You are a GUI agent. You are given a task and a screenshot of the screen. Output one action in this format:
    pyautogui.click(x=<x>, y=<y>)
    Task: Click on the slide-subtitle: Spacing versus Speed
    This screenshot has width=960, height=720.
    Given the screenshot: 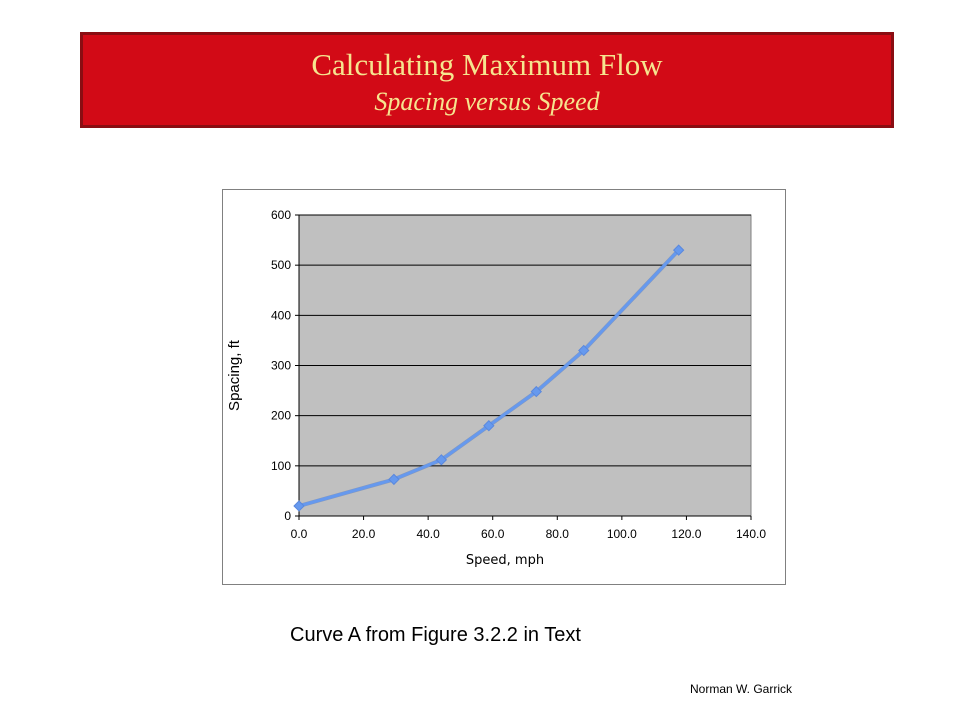 What is the action you would take?
    pyautogui.click(x=487, y=101)
    